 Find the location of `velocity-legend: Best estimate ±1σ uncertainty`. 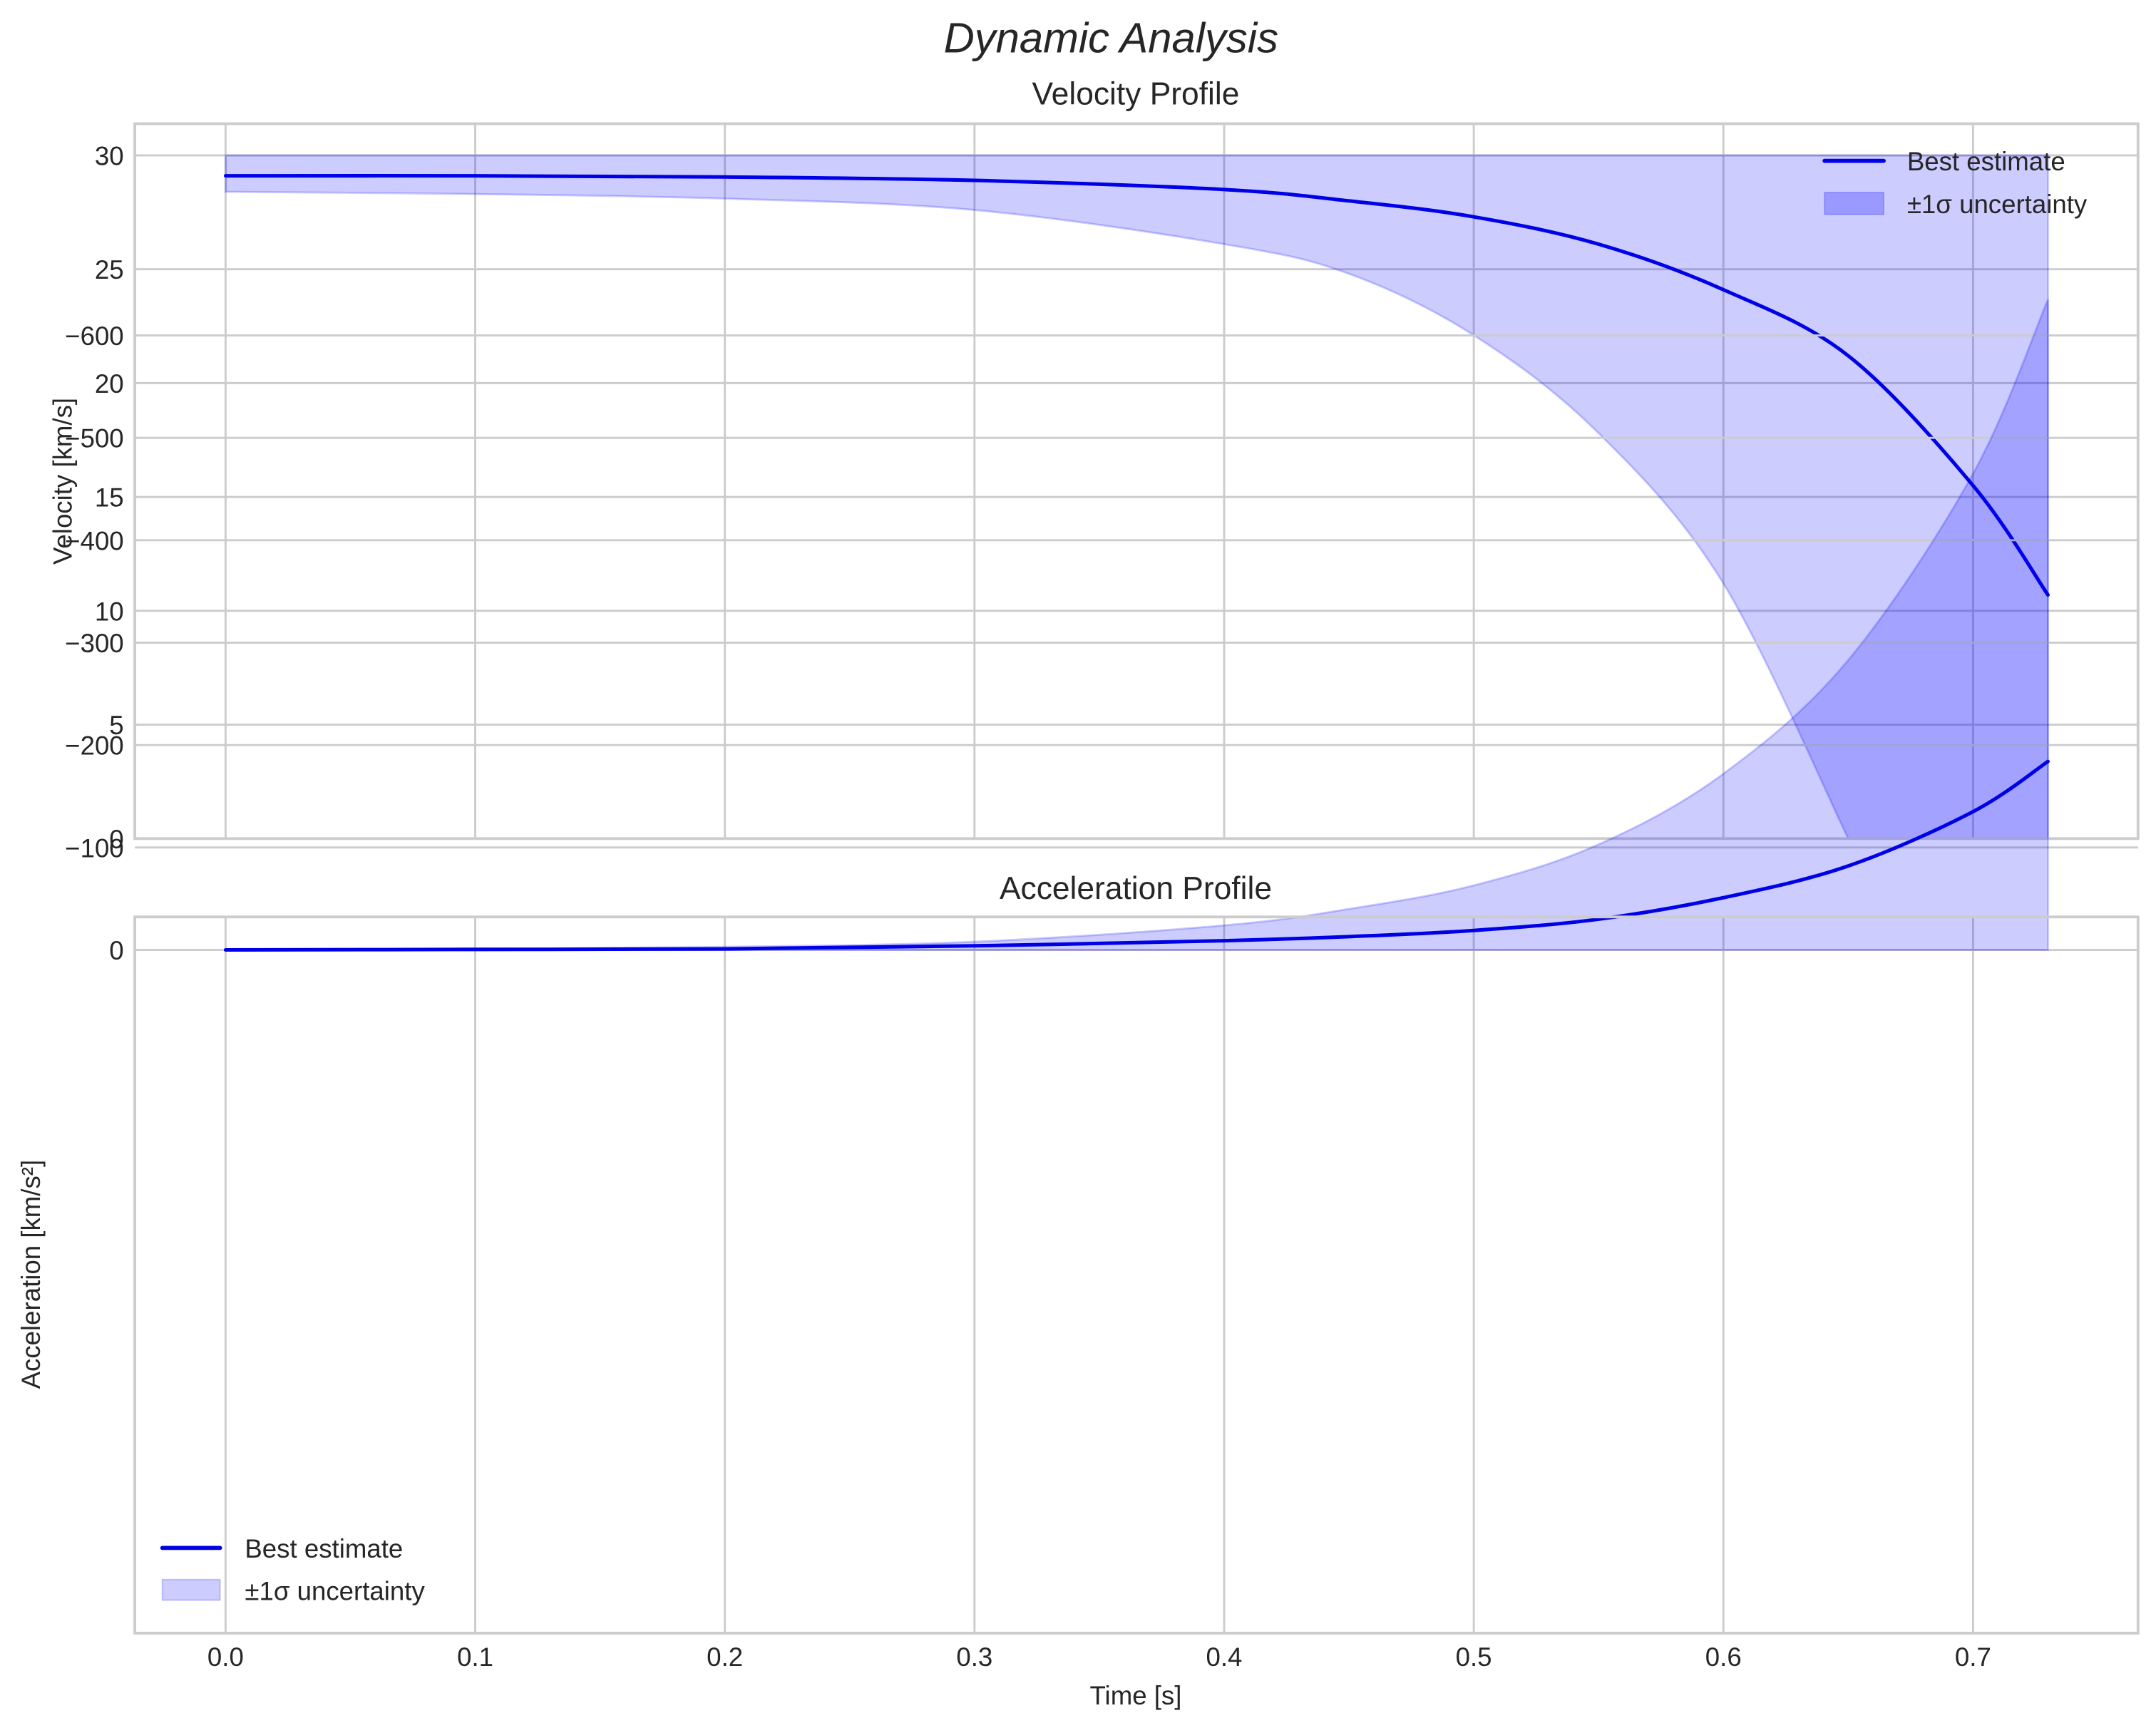

velocity-legend: Best estimate ±1σ uncertainty is located at coordinates (1955, 183).